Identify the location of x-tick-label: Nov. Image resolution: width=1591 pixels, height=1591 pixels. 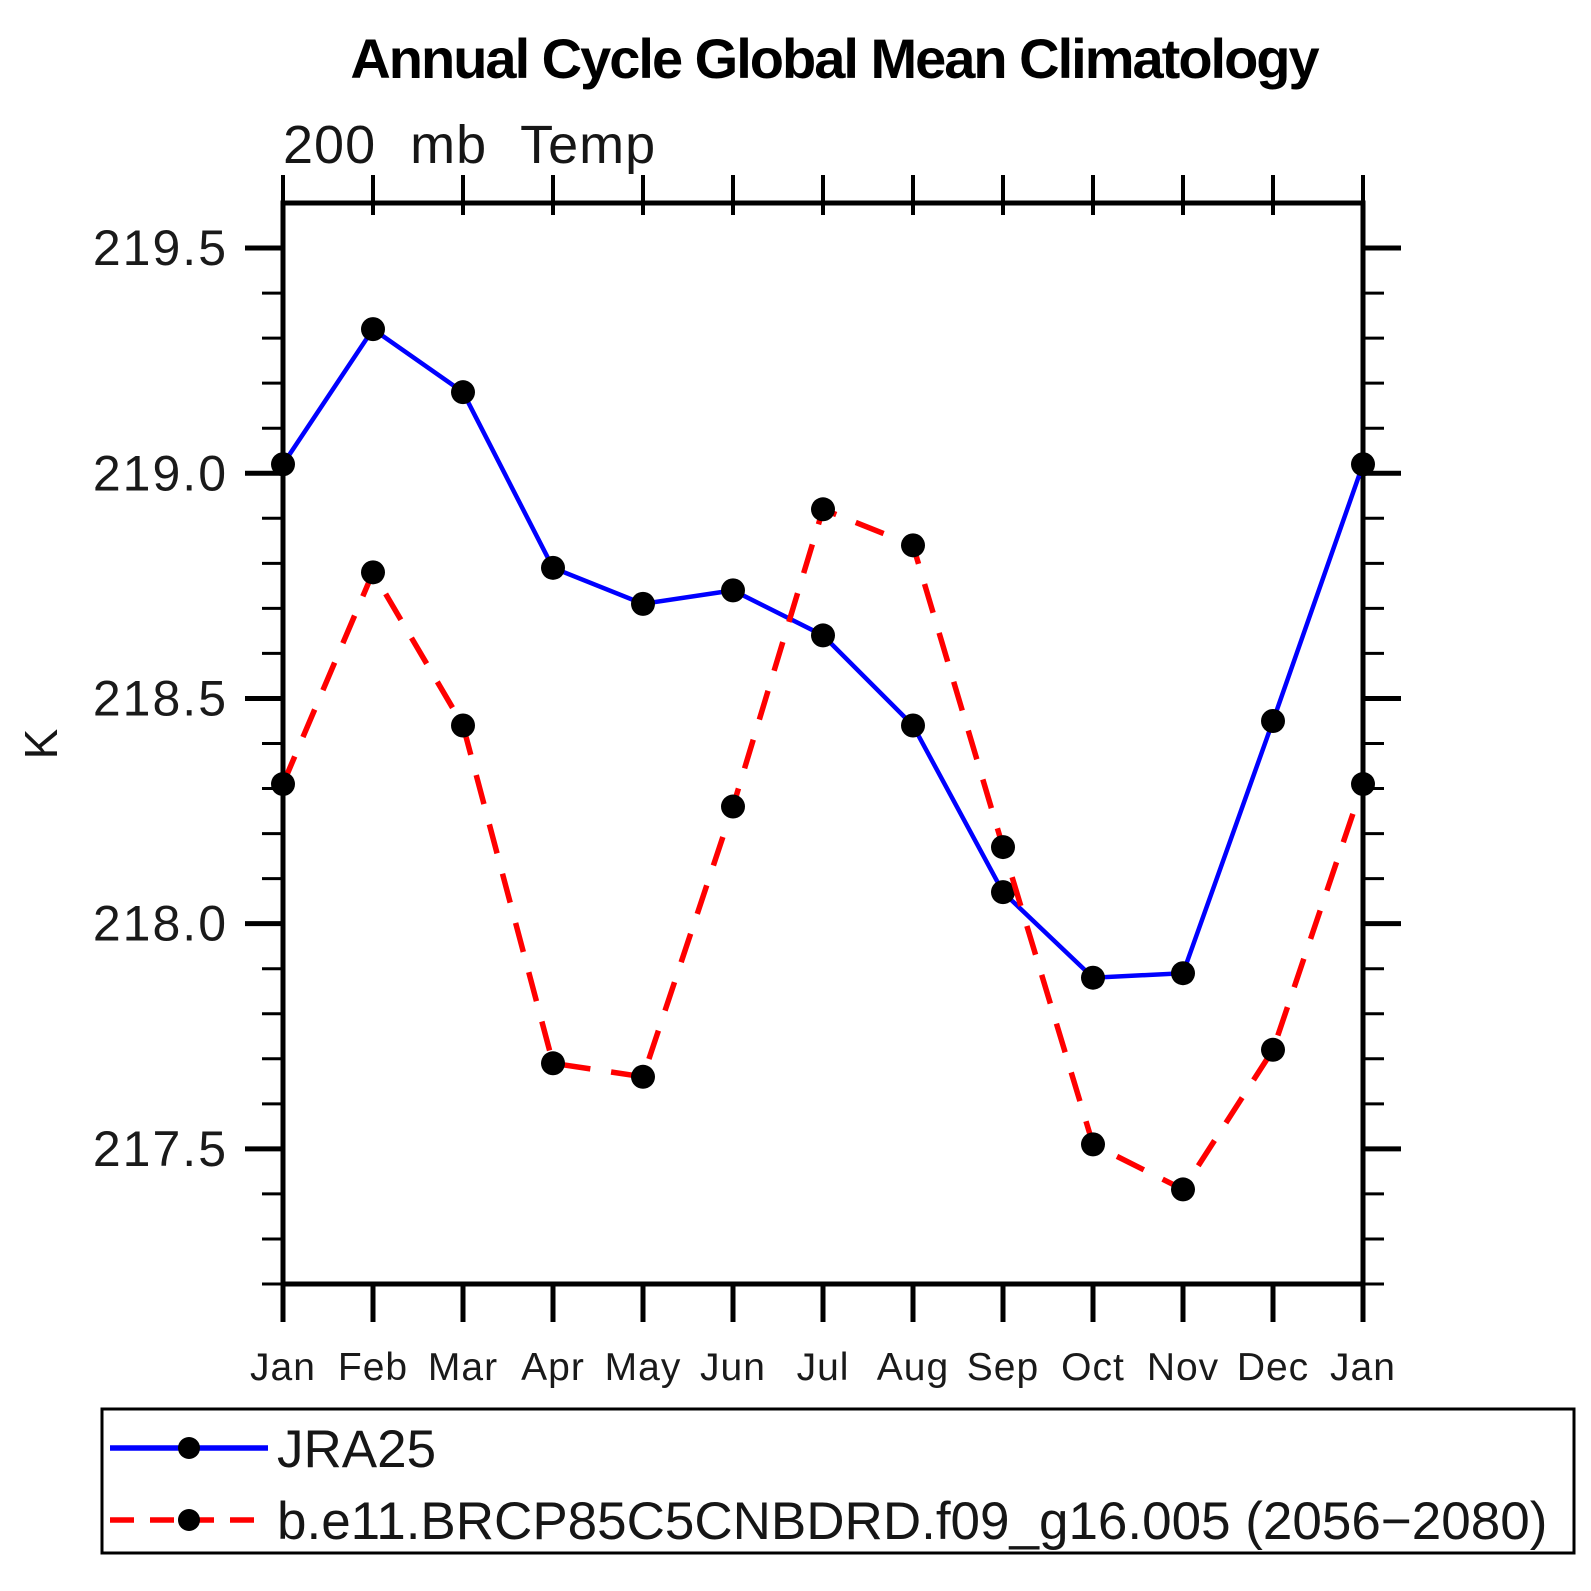
(1183, 1367).